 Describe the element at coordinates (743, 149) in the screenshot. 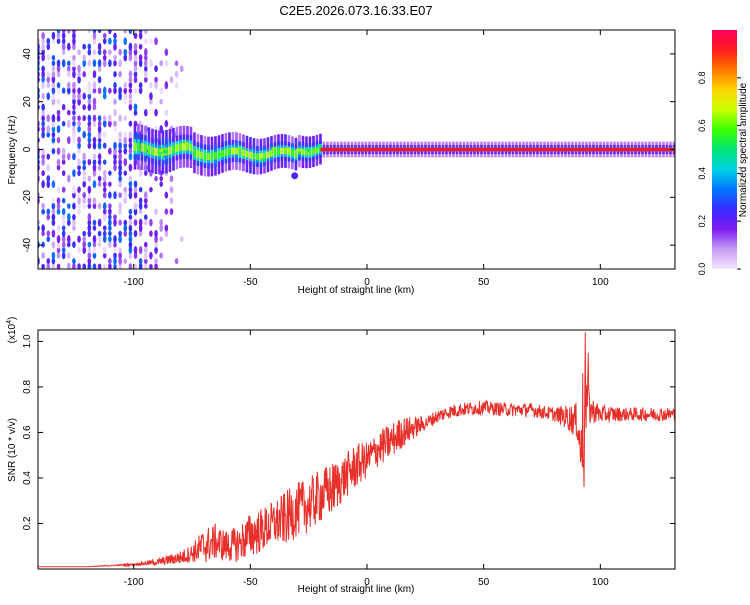

I see `colorbar-label: Normalized spectral amplitude` at that location.